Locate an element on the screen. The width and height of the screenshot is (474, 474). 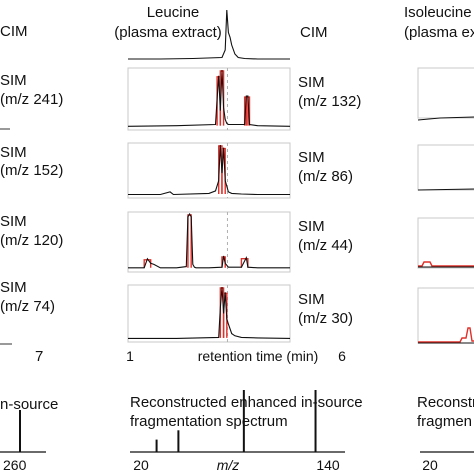
panel-mode-label-0: CIM is located at coordinates (314, 32).